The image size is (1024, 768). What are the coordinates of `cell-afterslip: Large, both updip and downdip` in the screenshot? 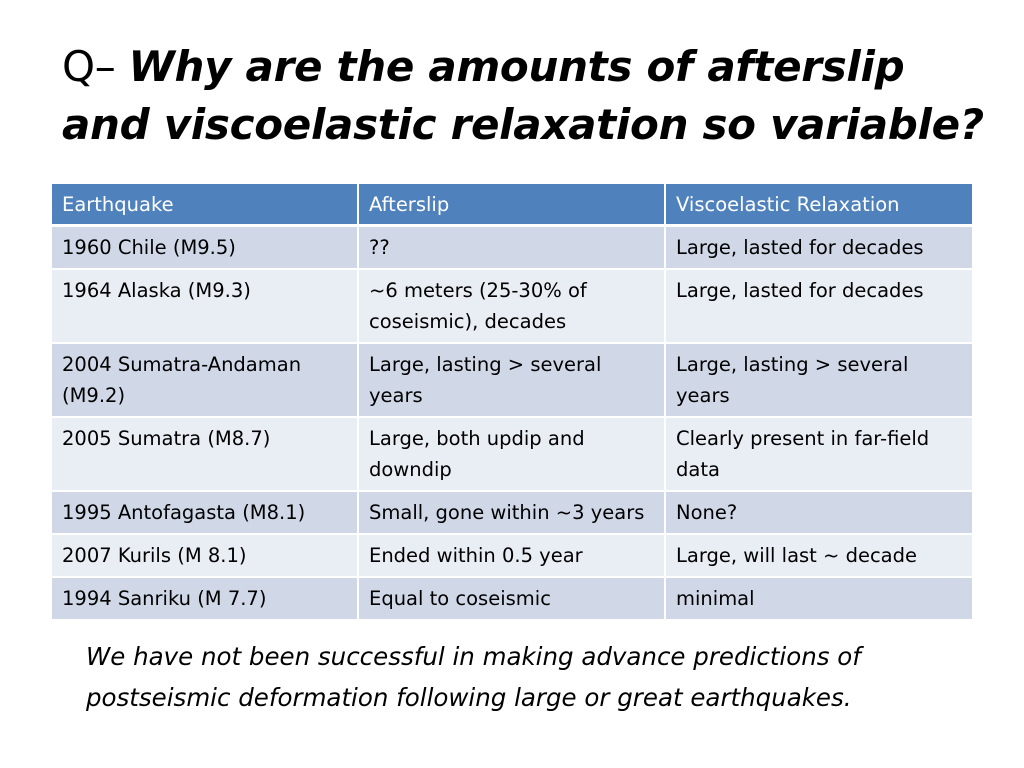 It's located at (512, 454).